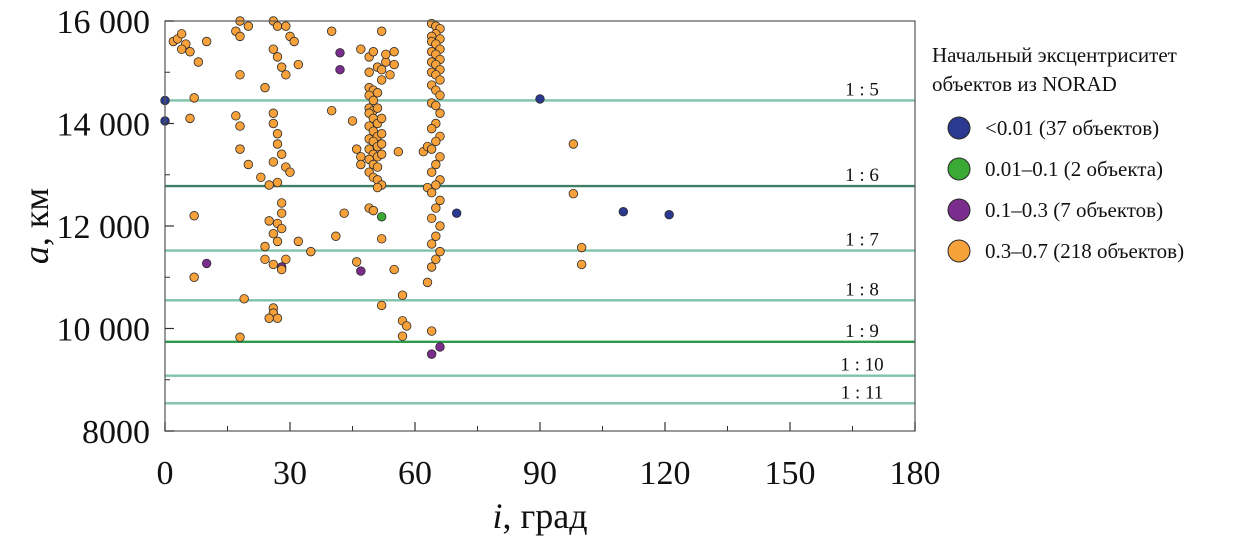 This screenshot has width=1245, height=540. Describe the element at coordinates (862, 240) in the screenshot. I see `resonance-label-3: 1 : 7` at that location.